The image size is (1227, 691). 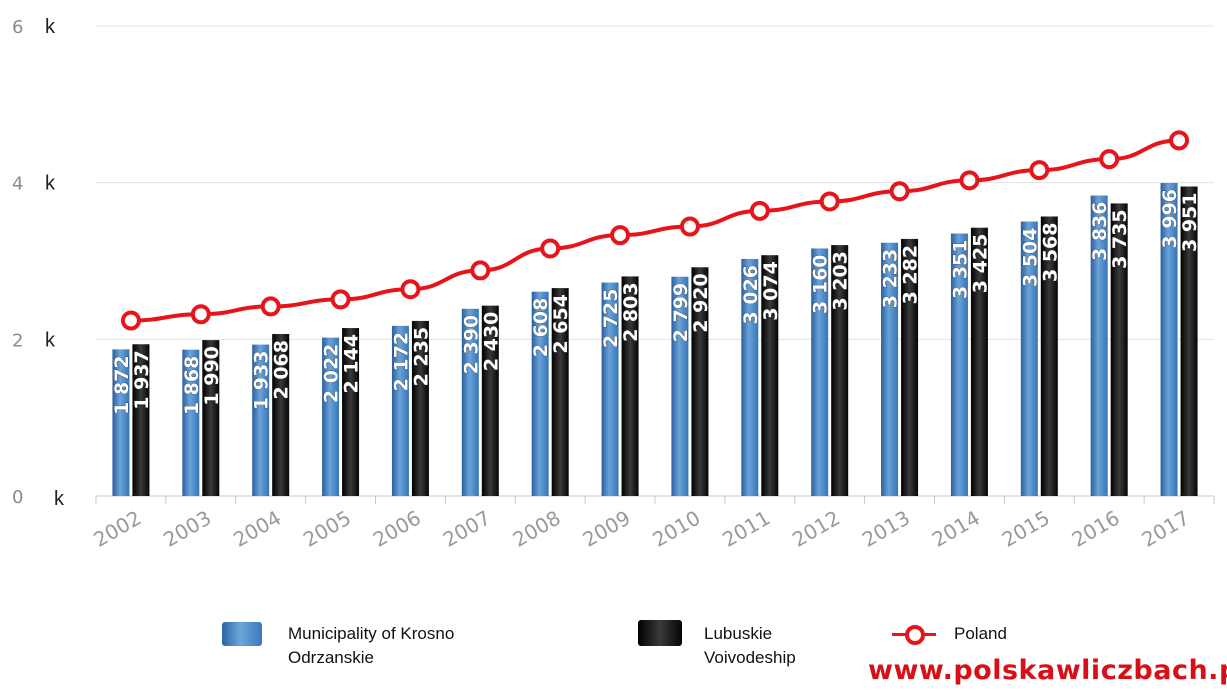 I want to click on legend-item-krosno: Municipality of Krosno Odrzanskie, so click(x=338, y=646).